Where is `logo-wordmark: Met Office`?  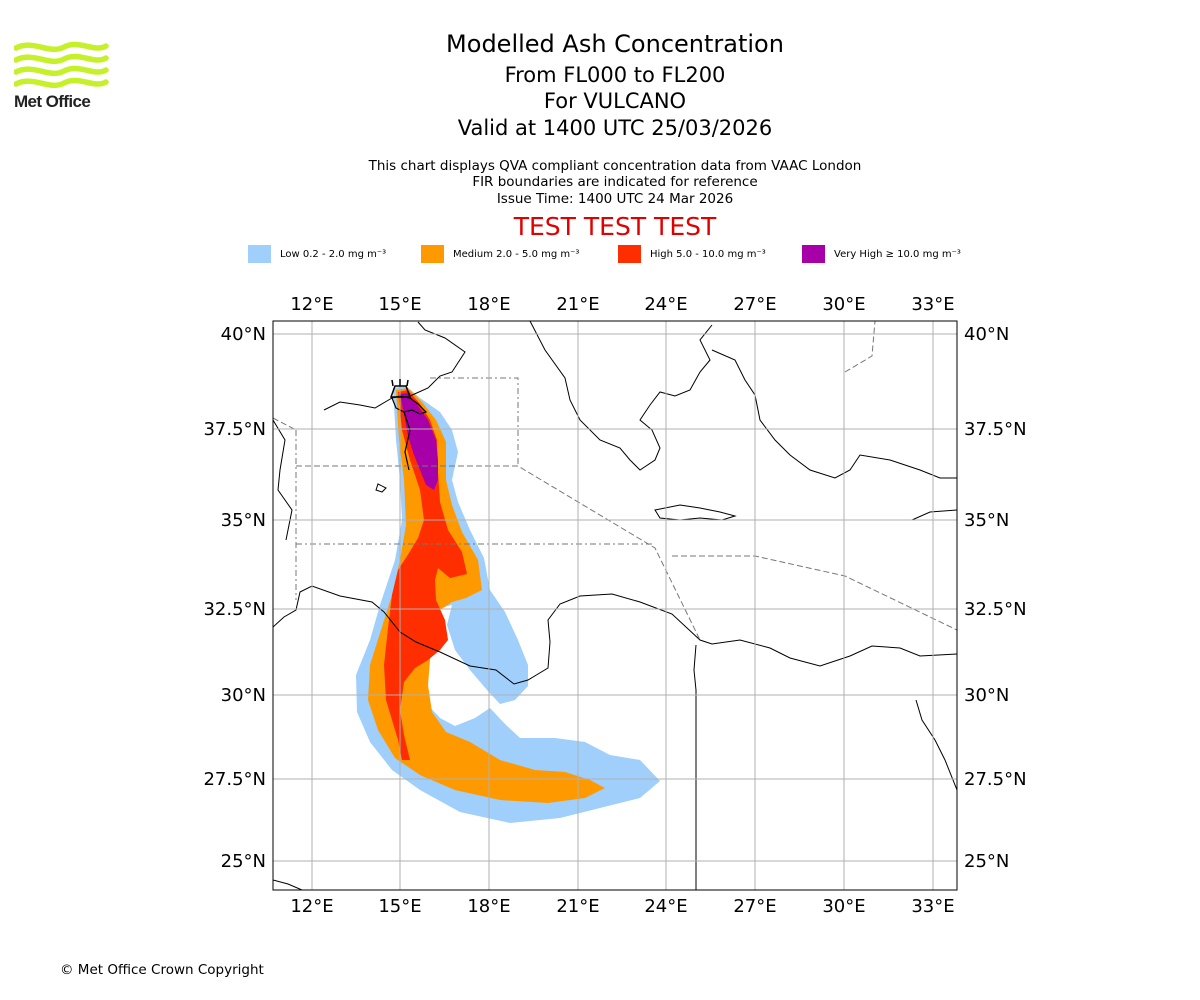 logo-wordmark: Met Office is located at coordinates (52, 101).